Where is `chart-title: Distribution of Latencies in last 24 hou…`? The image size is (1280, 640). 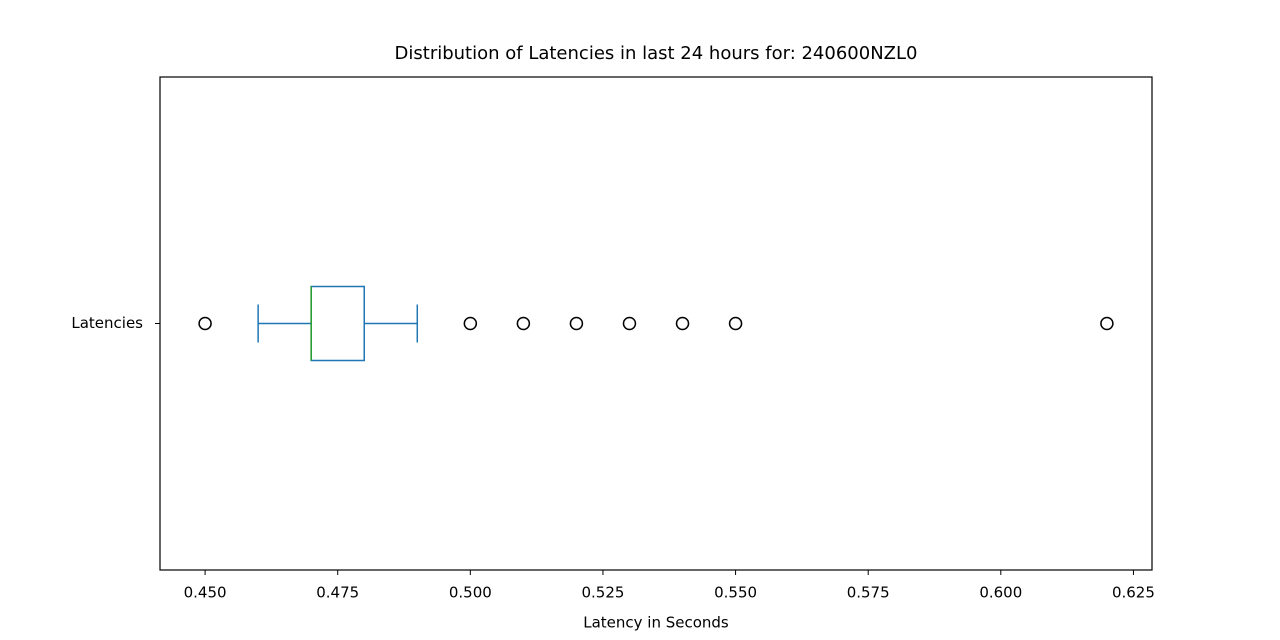 chart-title: Distribution of Latencies in last 24 hou… is located at coordinates (656, 53).